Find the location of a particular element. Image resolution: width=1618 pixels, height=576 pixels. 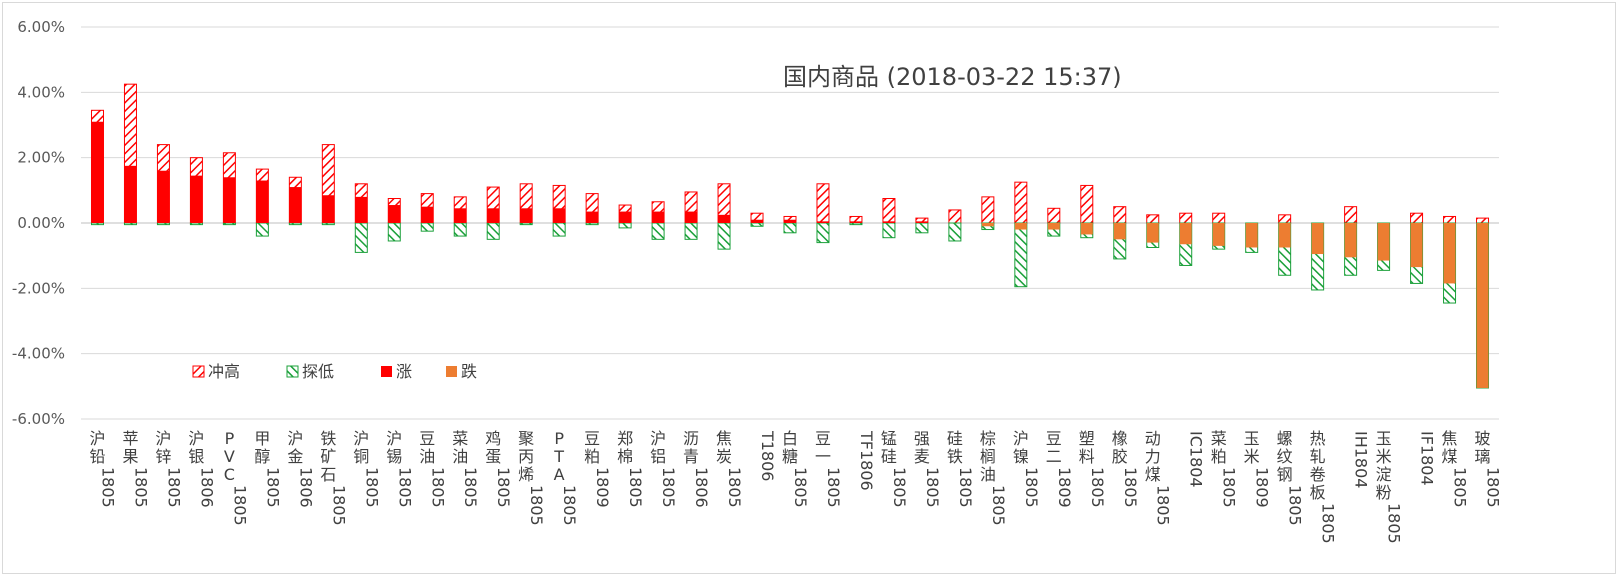

category-name-char: 璃 is located at coordinates (1483, 456).